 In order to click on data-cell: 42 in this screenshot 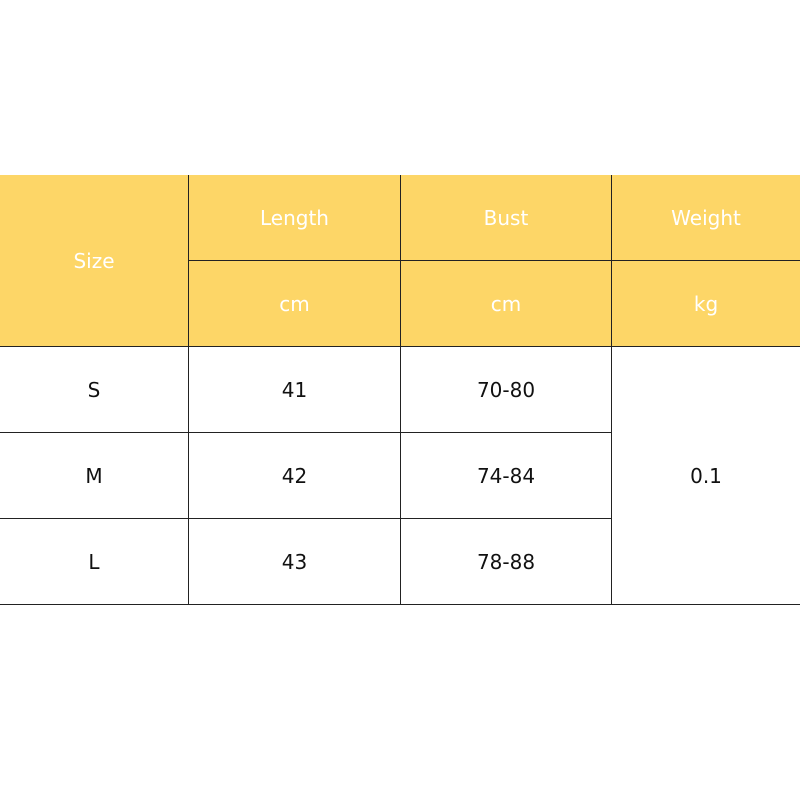, I will do `click(295, 476)`.